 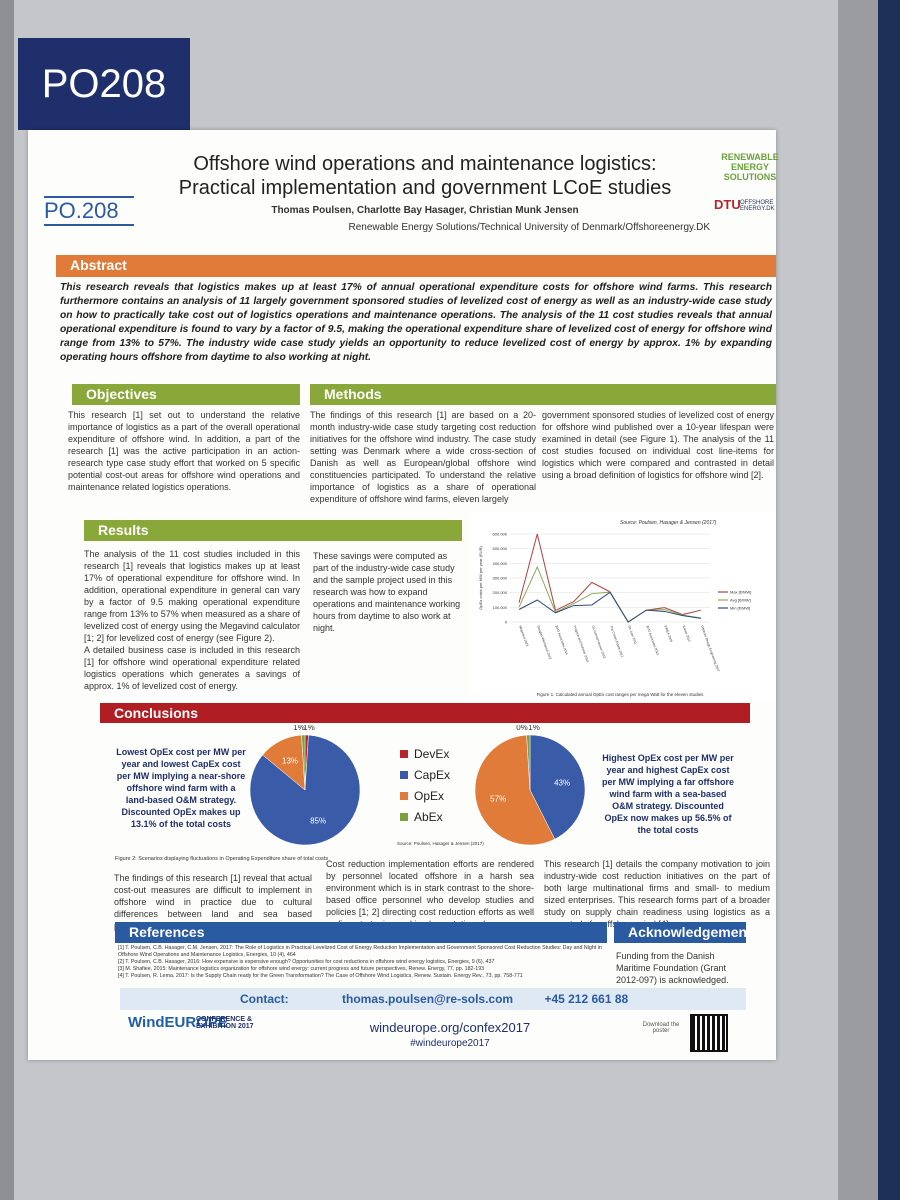 I want to click on neighbour-board, so click(x=889, y=600).